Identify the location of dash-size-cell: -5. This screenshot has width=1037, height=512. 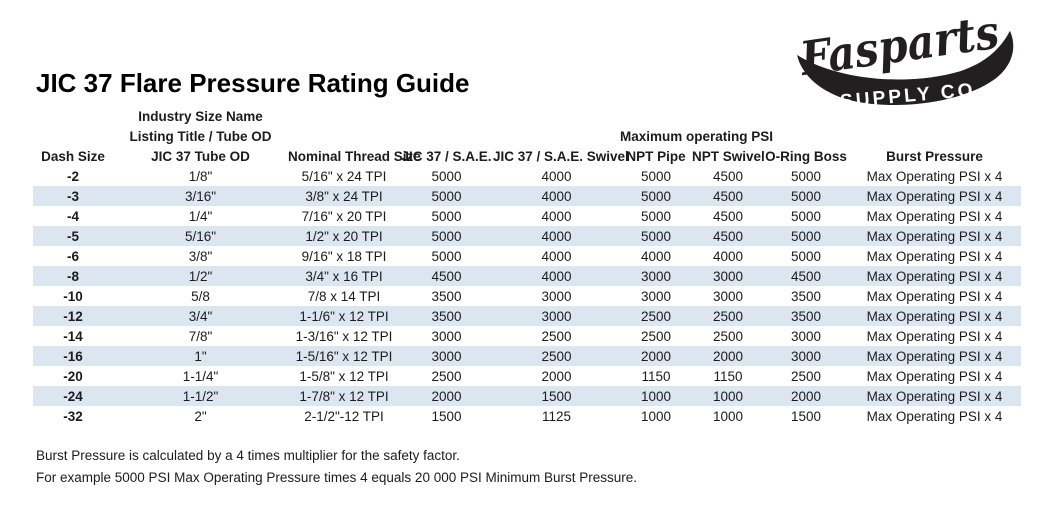
(72, 236).